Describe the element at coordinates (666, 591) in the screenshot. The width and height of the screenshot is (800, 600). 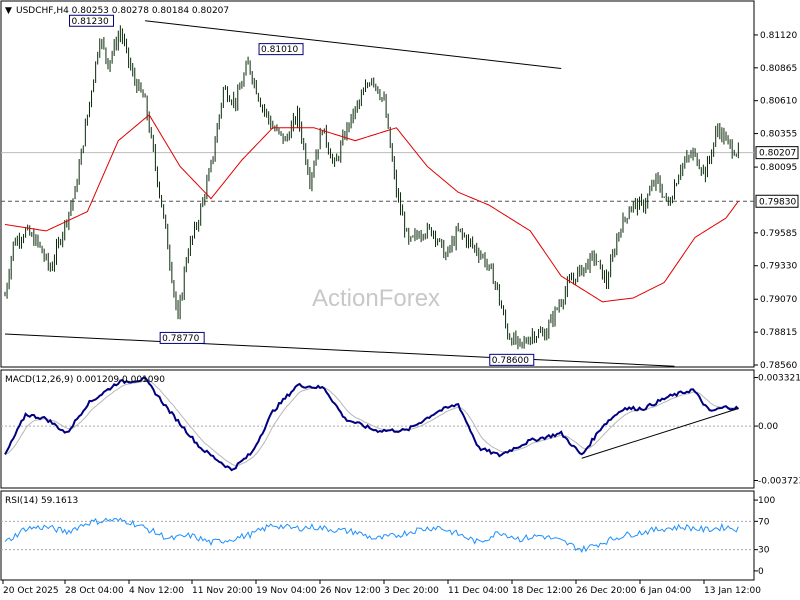
I see `x-tick-label: 6 Jan 04:00` at that location.